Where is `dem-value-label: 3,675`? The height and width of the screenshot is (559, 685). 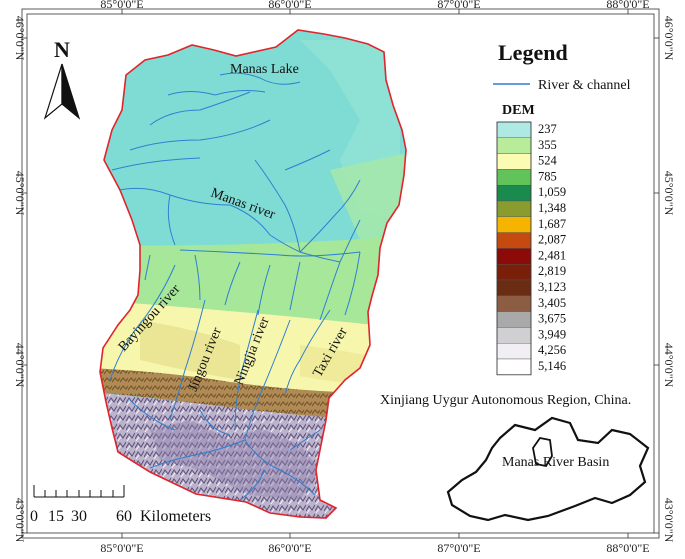 dem-value-label: 3,675 is located at coordinates (552, 319).